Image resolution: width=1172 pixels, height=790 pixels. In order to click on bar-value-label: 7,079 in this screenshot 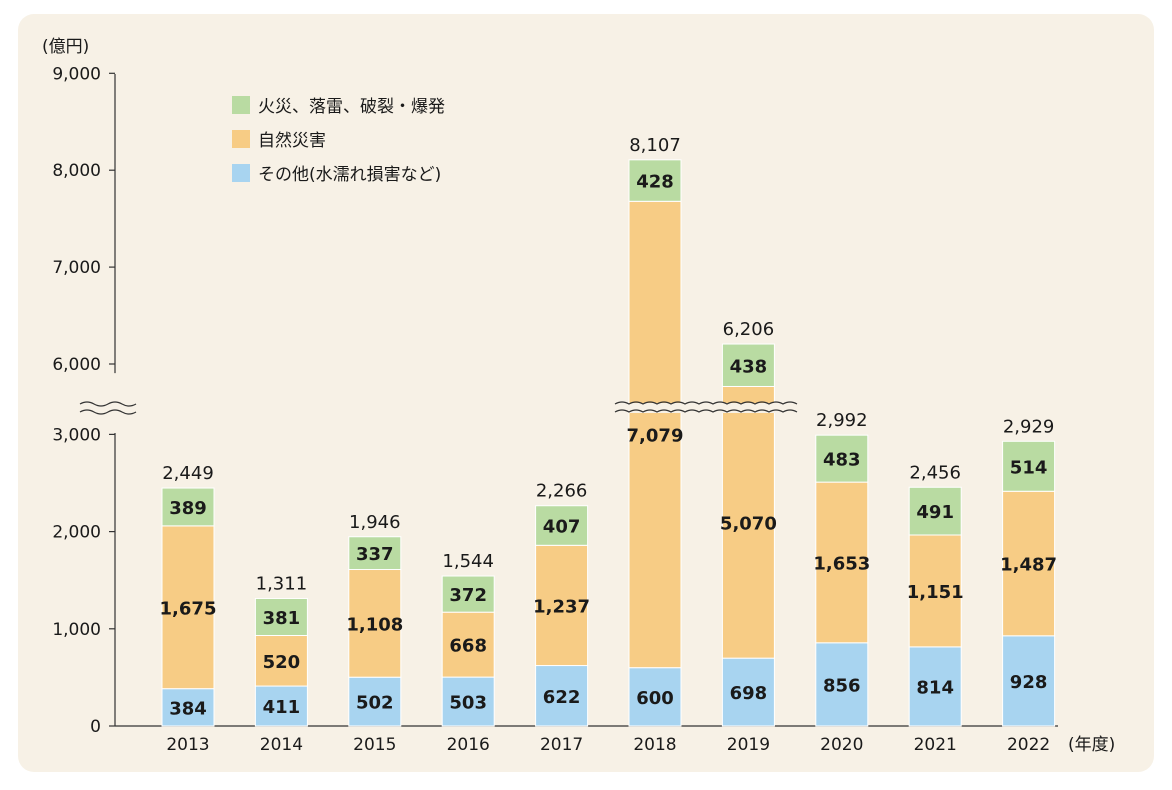, I will do `click(655, 435)`.